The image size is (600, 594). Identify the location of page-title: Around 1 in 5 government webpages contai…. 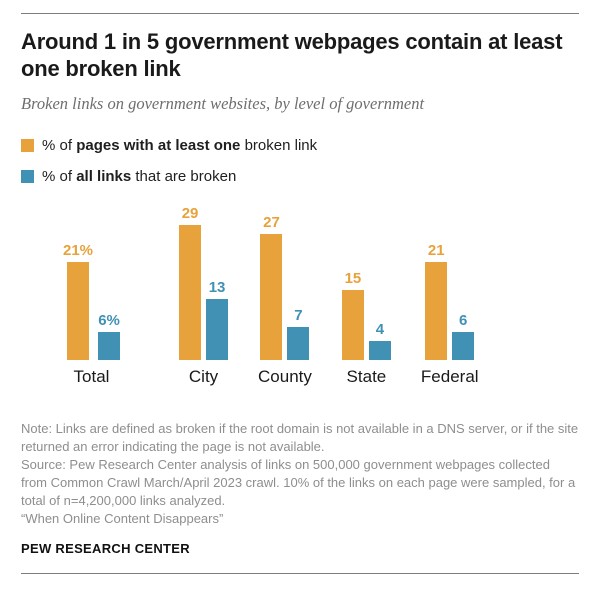
(292, 55).